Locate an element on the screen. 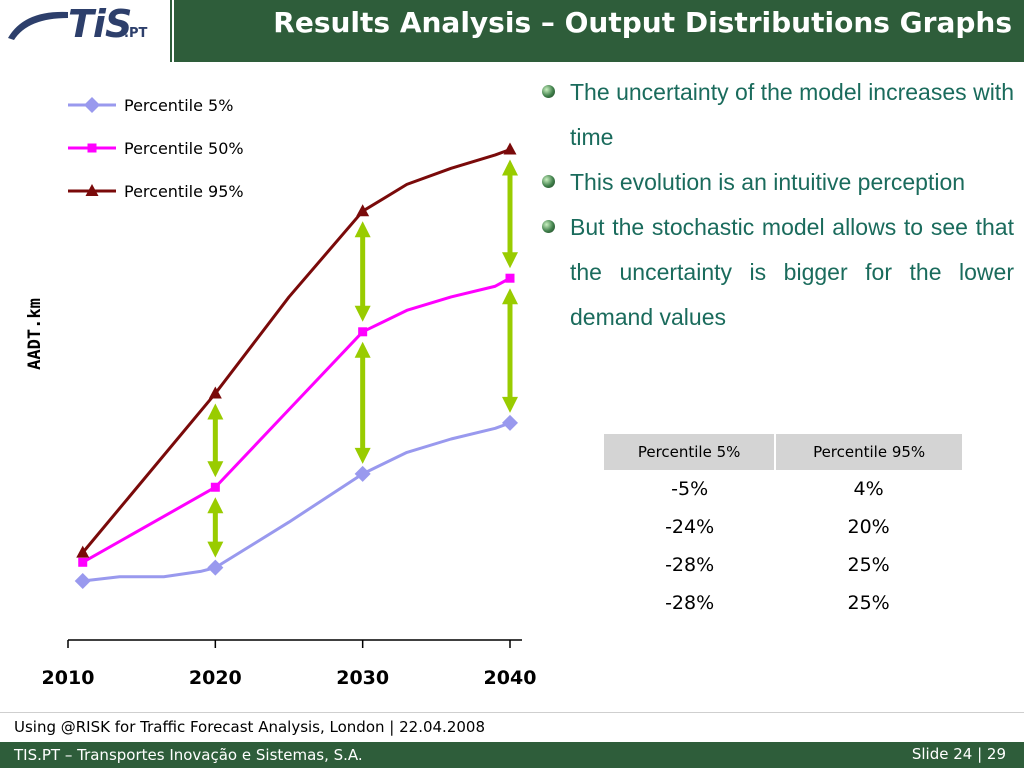 Image resolution: width=1024 pixels, height=768 pixels. table-cell-p95: 20% is located at coordinates (868, 527).